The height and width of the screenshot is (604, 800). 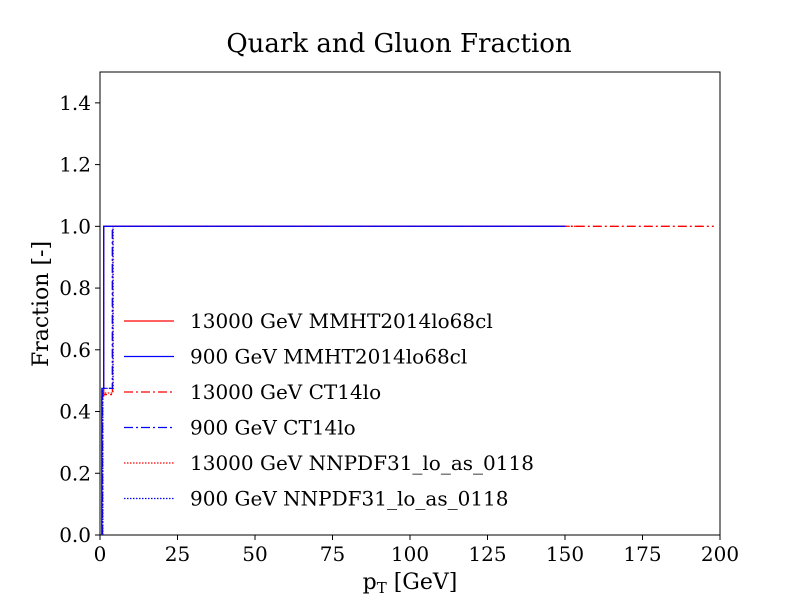 What do you see at coordinates (565, 554) in the screenshot?
I see `x-tick-label: 150` at bounding box center [565, 554].